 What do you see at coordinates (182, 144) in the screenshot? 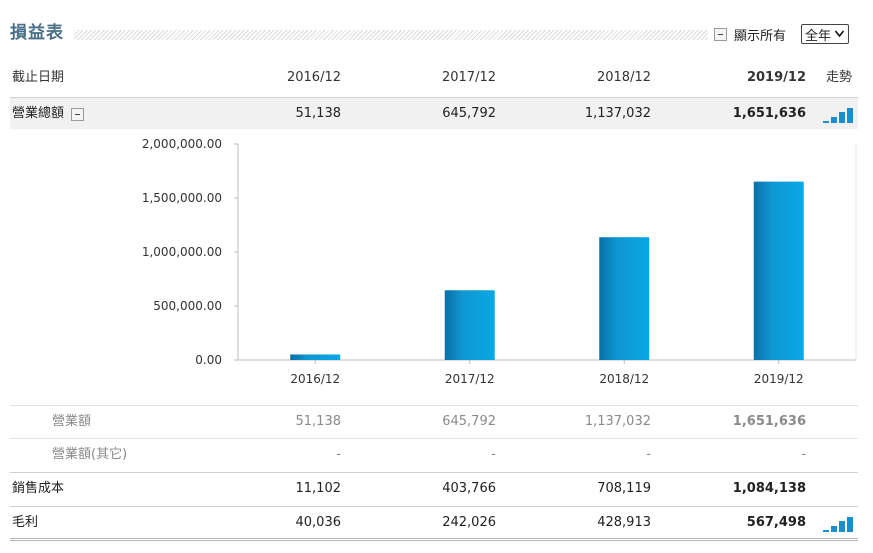
I see `y-tick-label: 2,000,000.00` at bounding box center [182, 144].